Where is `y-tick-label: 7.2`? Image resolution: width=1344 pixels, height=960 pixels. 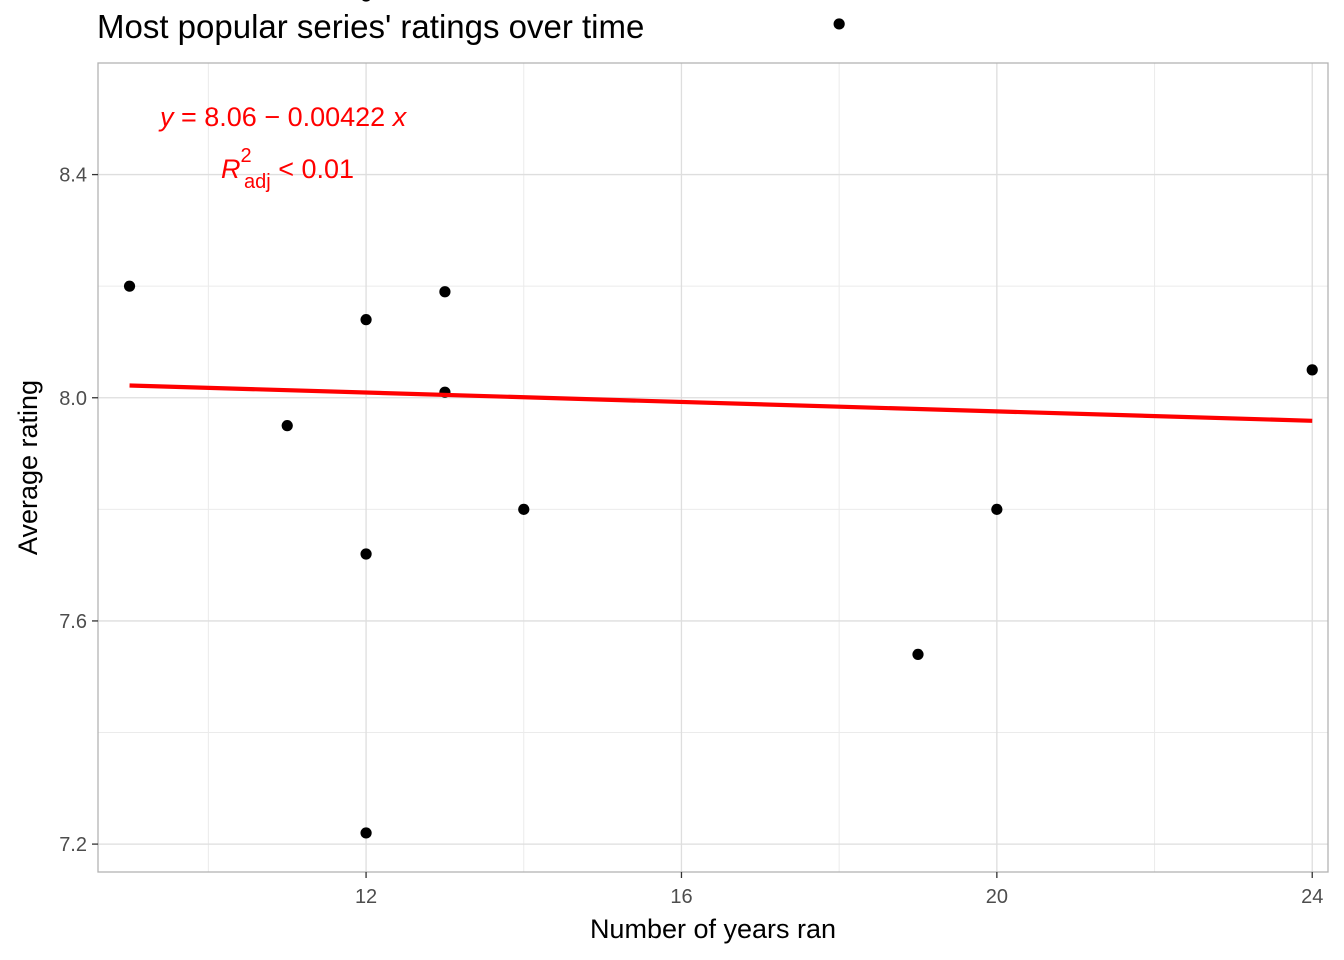
y-tick-label: 7.2 is located at coordinates (73, 845).